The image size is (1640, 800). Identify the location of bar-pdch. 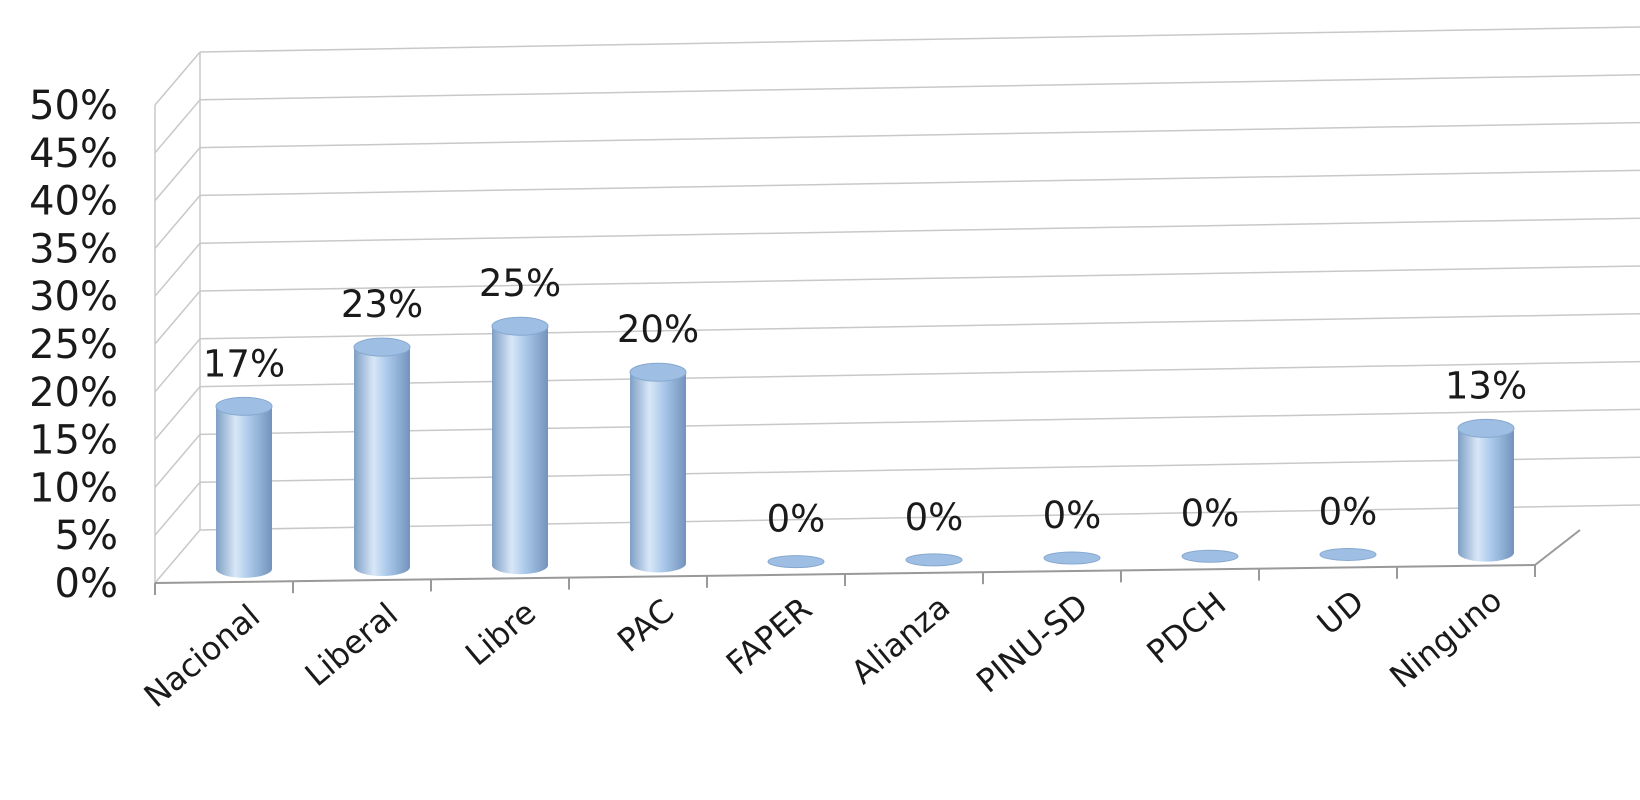
(1210, 556).